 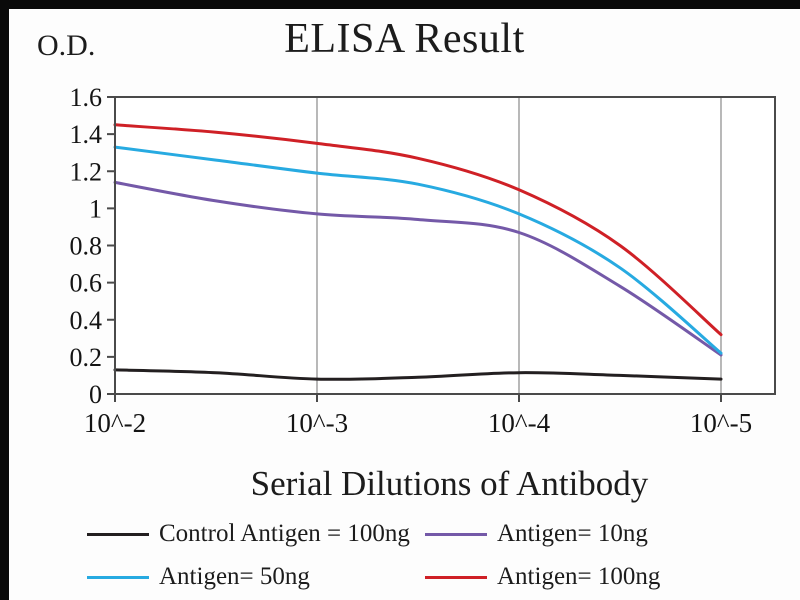 I want to click on legend-label: Antigen= 100ng, so click(x=579, y=576).